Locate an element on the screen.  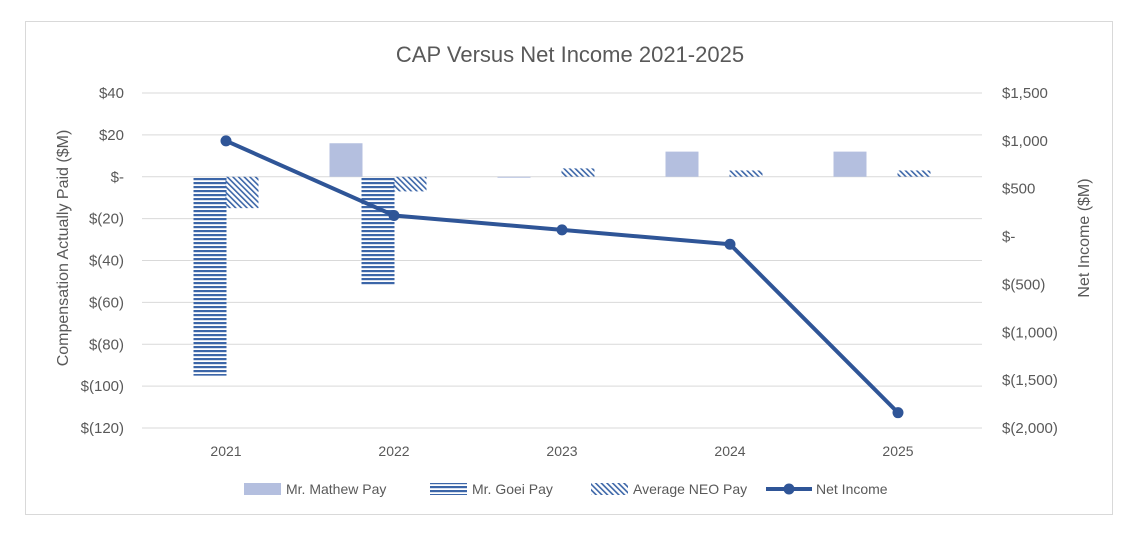
x-tick-label: 2023 is located at coordinates (561, 451).